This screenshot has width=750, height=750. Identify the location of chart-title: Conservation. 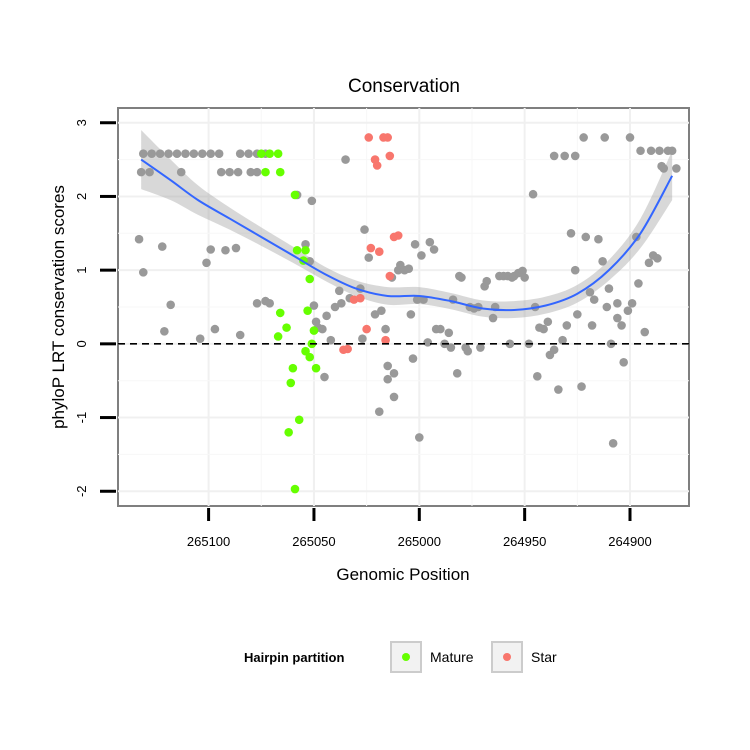
(404, 86).